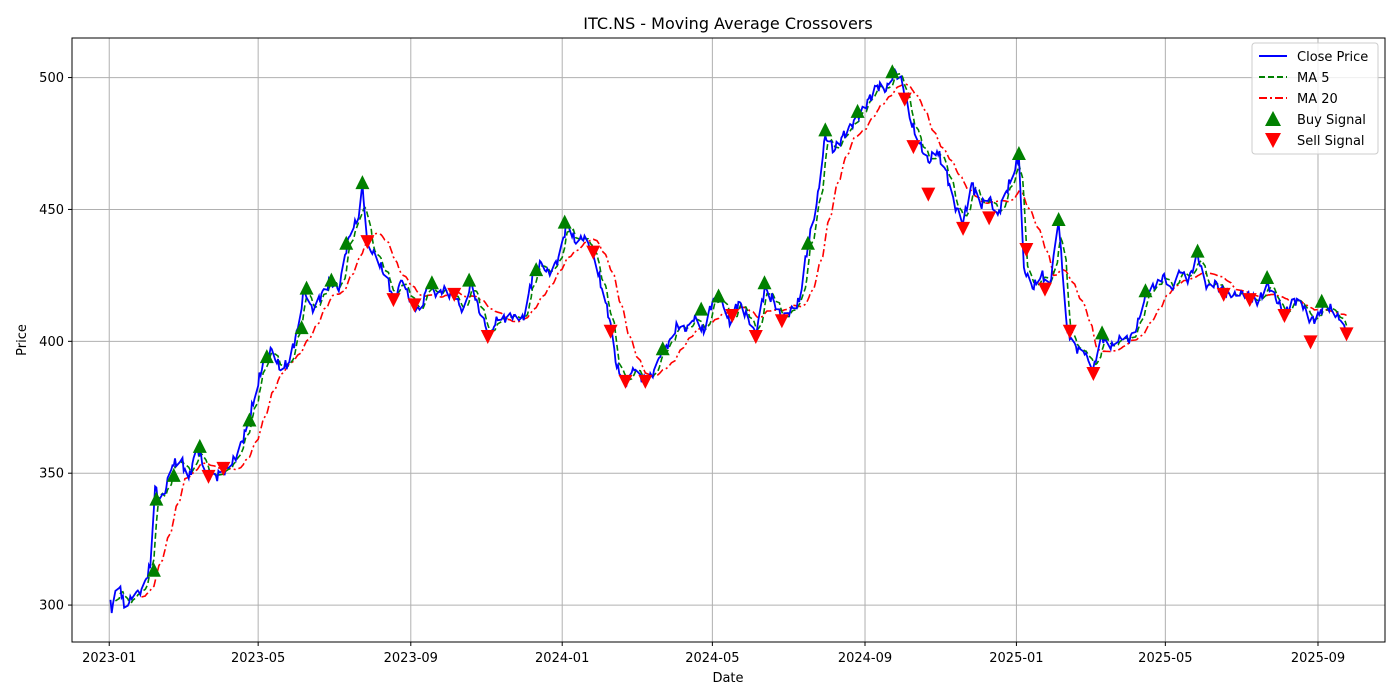  I want to click on x-tick-label: 2025-05, so click(1165, 658).